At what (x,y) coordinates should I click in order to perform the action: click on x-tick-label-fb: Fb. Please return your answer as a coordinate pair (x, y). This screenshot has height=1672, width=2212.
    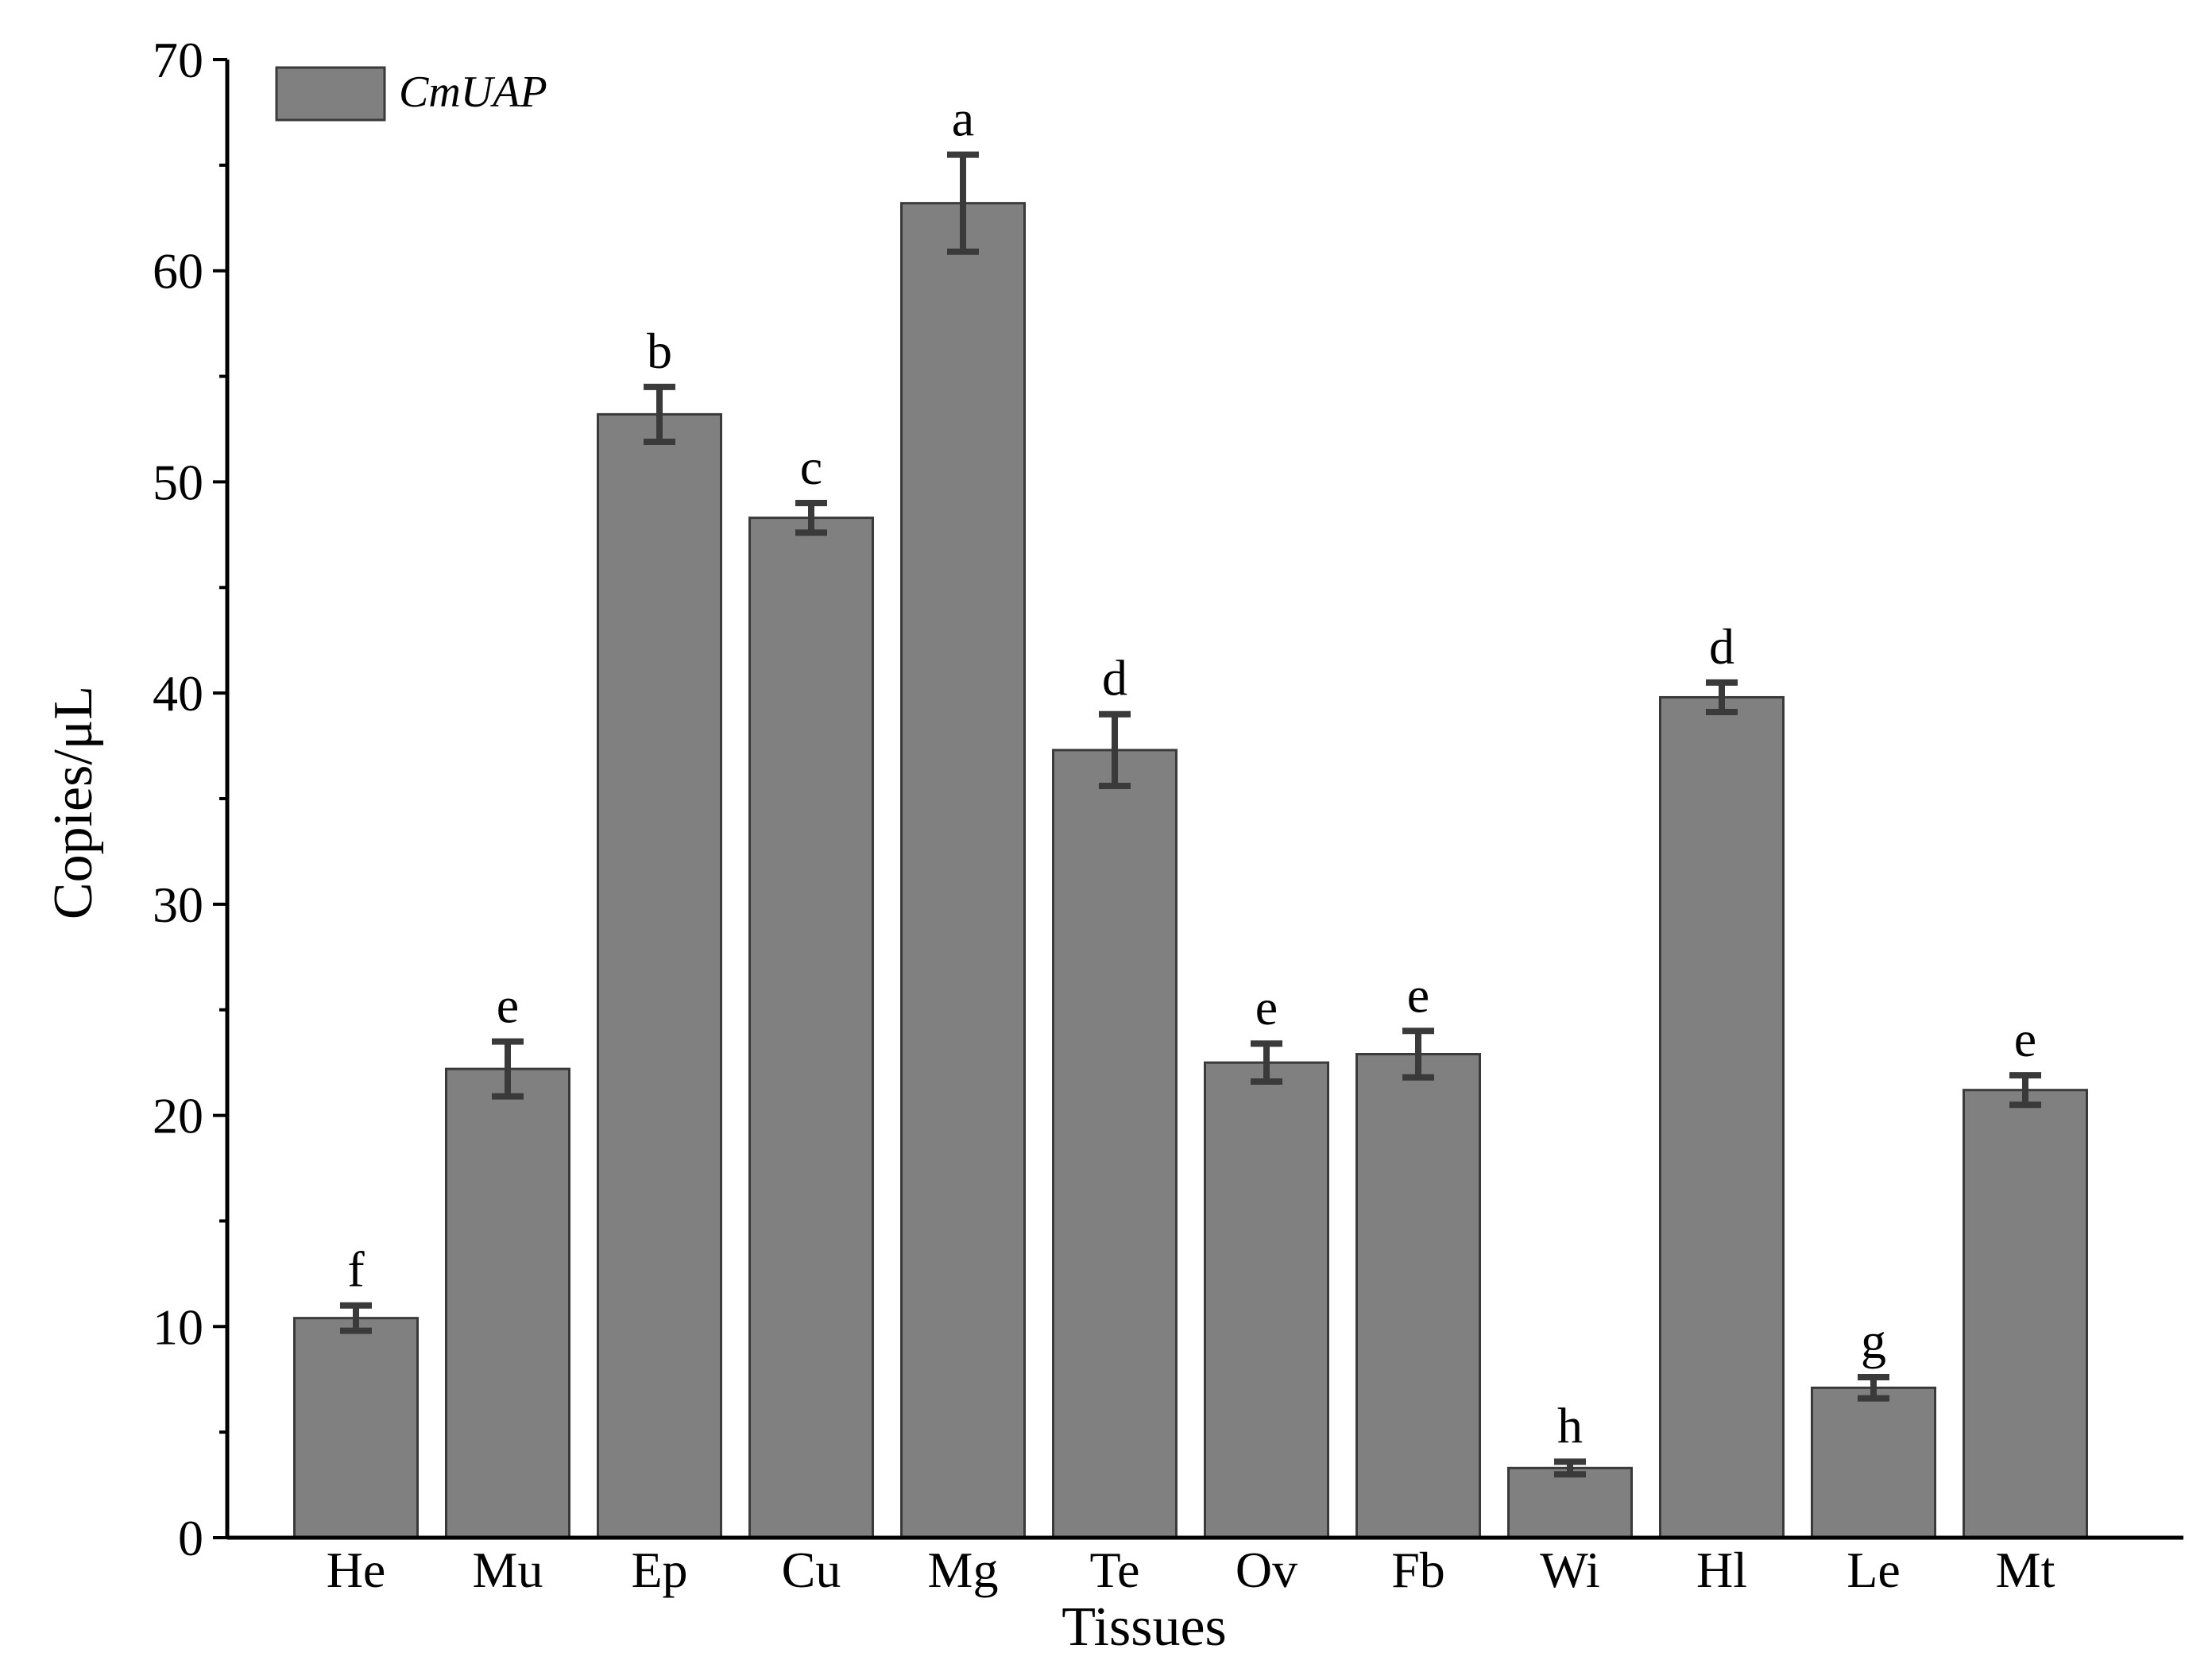
    Looking at the image, I should click on (1418, 1570).